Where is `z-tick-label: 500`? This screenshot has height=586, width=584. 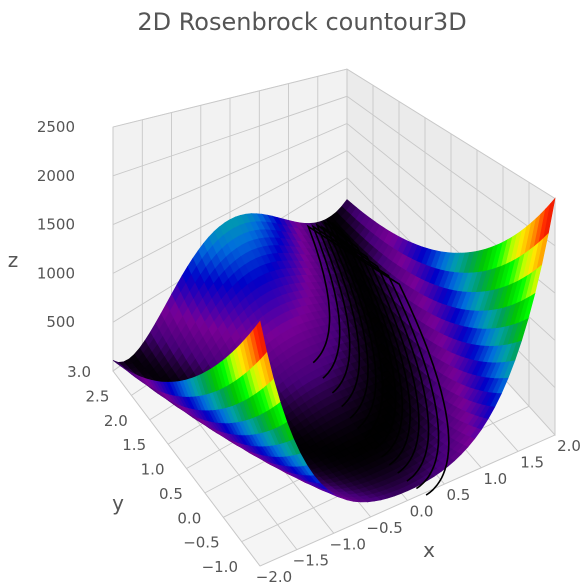 z-tick-label: 500 is located at coordinates (60, 322).